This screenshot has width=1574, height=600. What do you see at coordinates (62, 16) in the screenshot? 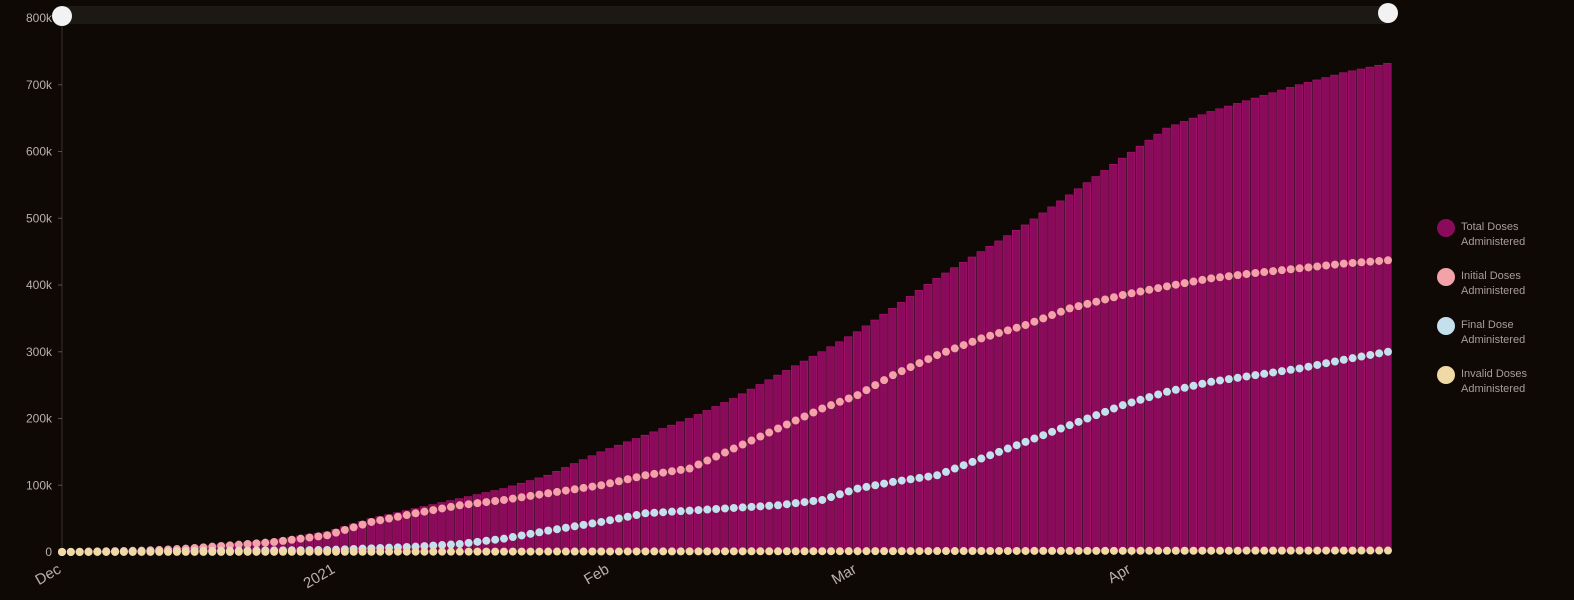
I see `slider-start-handle` at bounding box center [62, 16].